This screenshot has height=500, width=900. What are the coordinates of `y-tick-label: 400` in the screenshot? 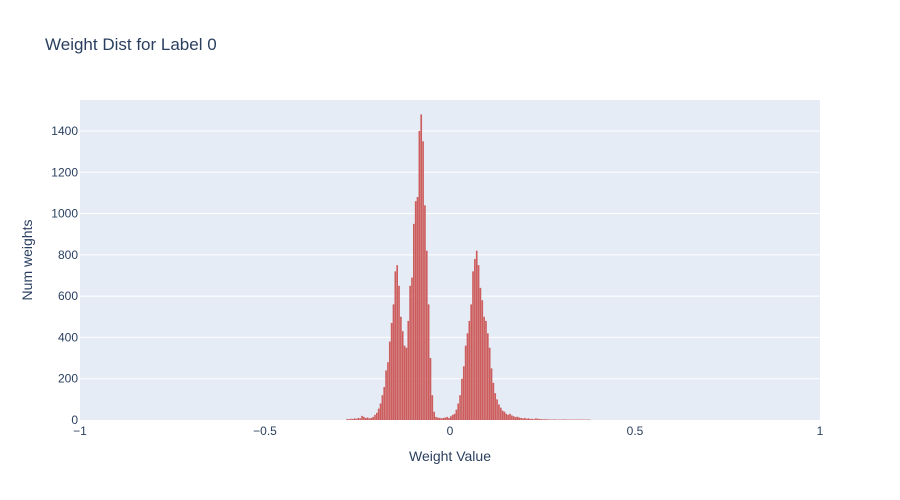 It's located at (68, 337).